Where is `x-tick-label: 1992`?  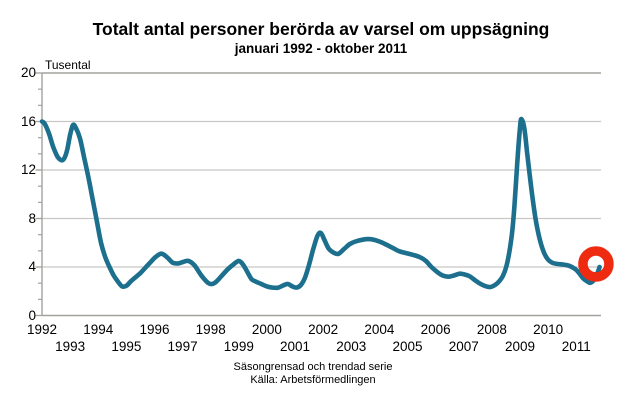
x-tick-label: 1992 is located at coordinates (42, 329).